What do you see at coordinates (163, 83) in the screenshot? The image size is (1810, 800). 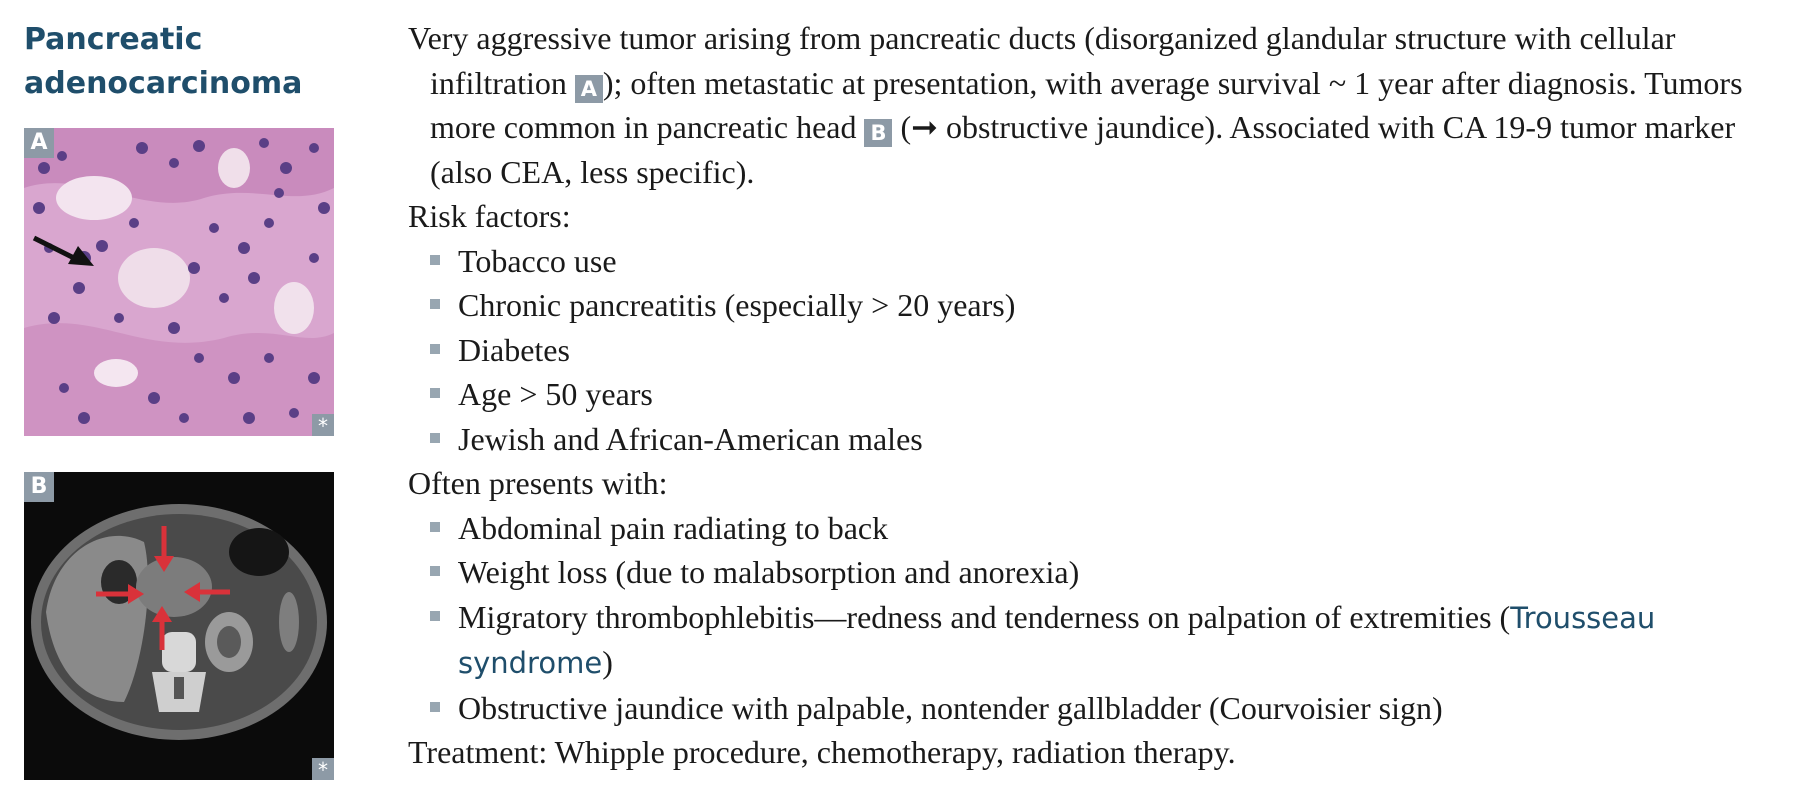 I see `heading-line-2: adenocarcinoma` at bounding box center [163, 83].